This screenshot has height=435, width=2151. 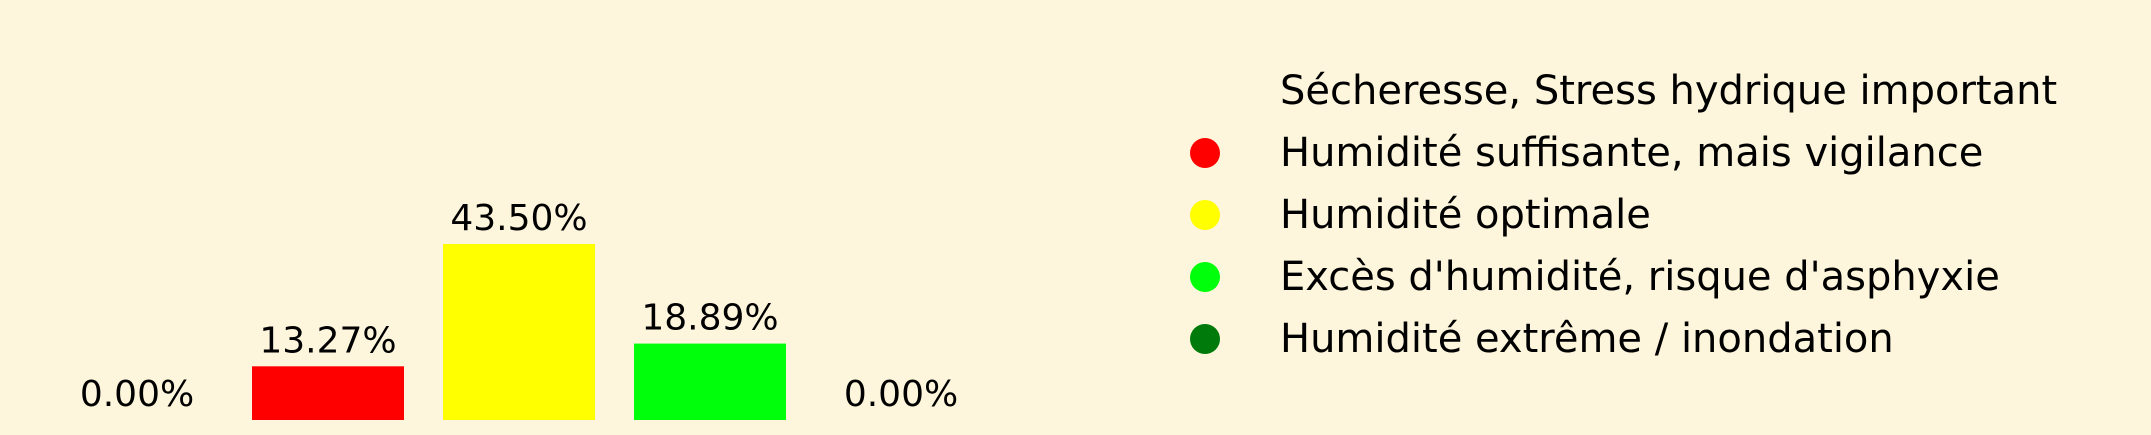 I want to click on legend-item: Excès d'humidité, risque d'asphyxie, so click(x=1623, y=277).